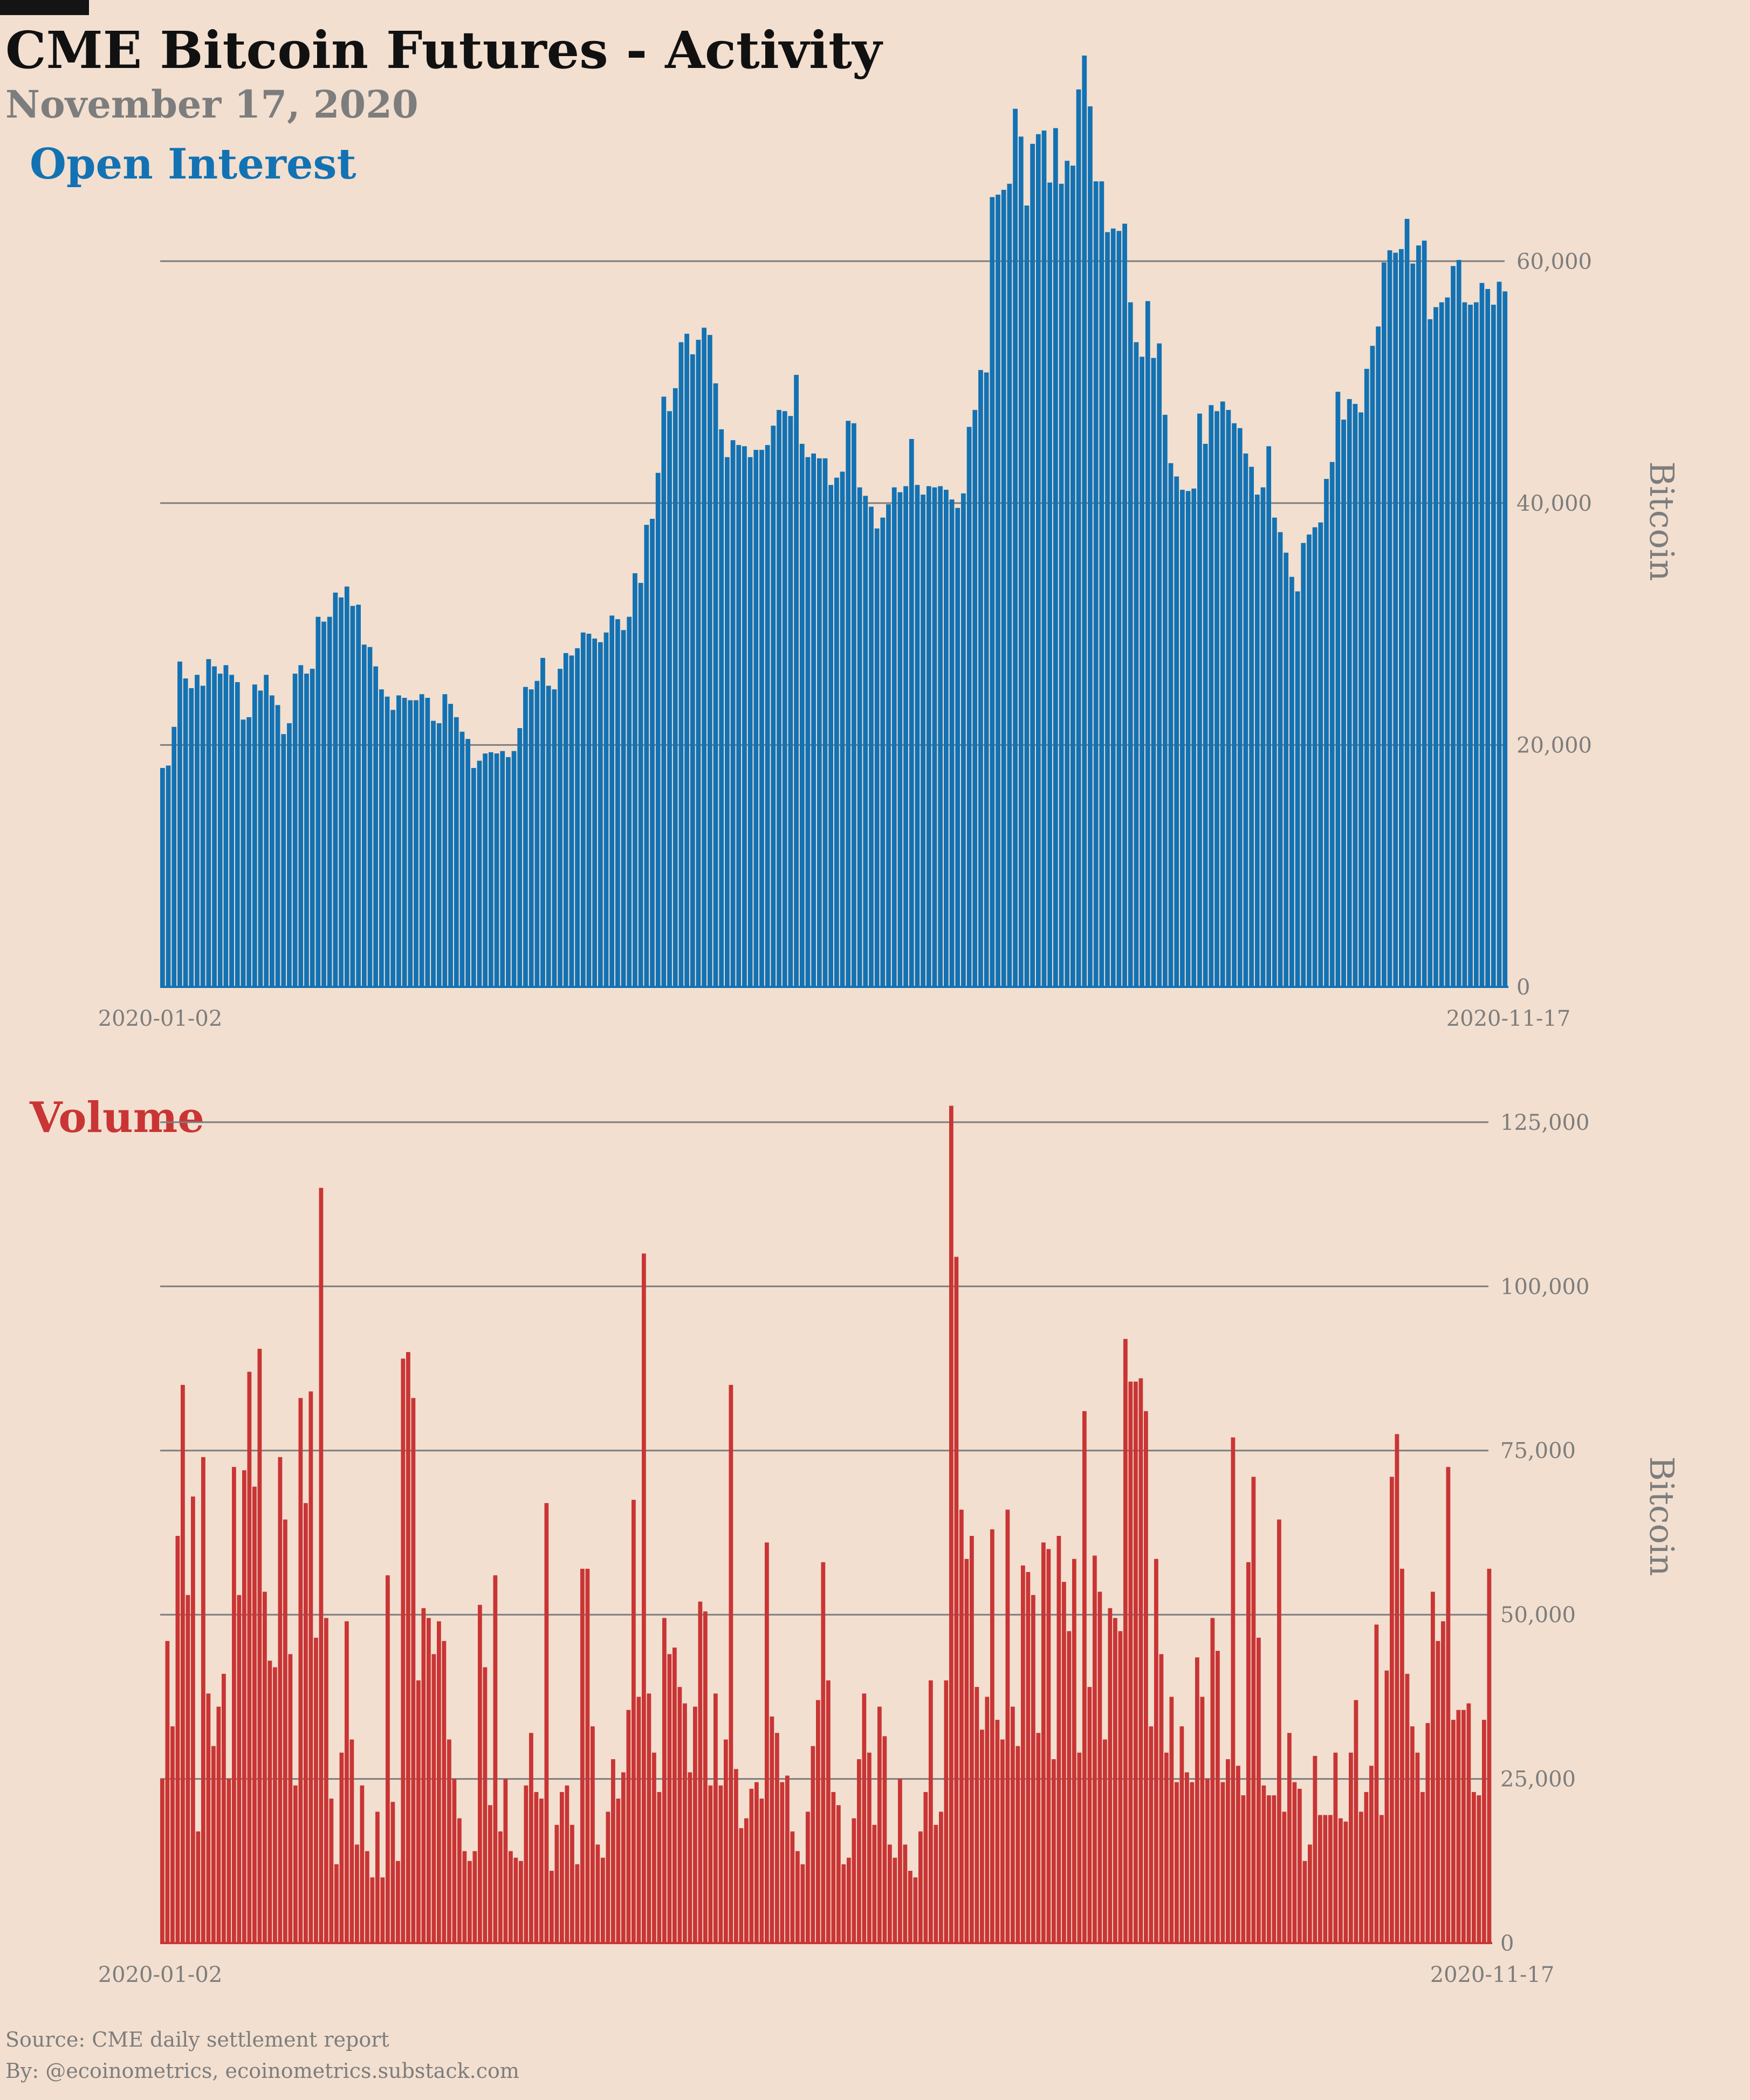 This screenshot has width=1750, height=2100. What do you see at coordinates (1662, 521) in the screenshot?
I see `oi-y-axis-title: Bitcoin` at bounding box center [1662, 521].